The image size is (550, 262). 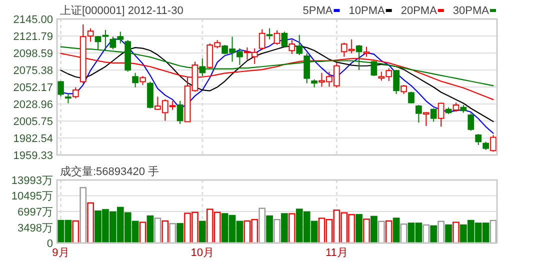 What do you see at coordinates (33, 54) in the screenshot?
I see `y-tick-label: 2098.59` at bounding box center [33, 54].